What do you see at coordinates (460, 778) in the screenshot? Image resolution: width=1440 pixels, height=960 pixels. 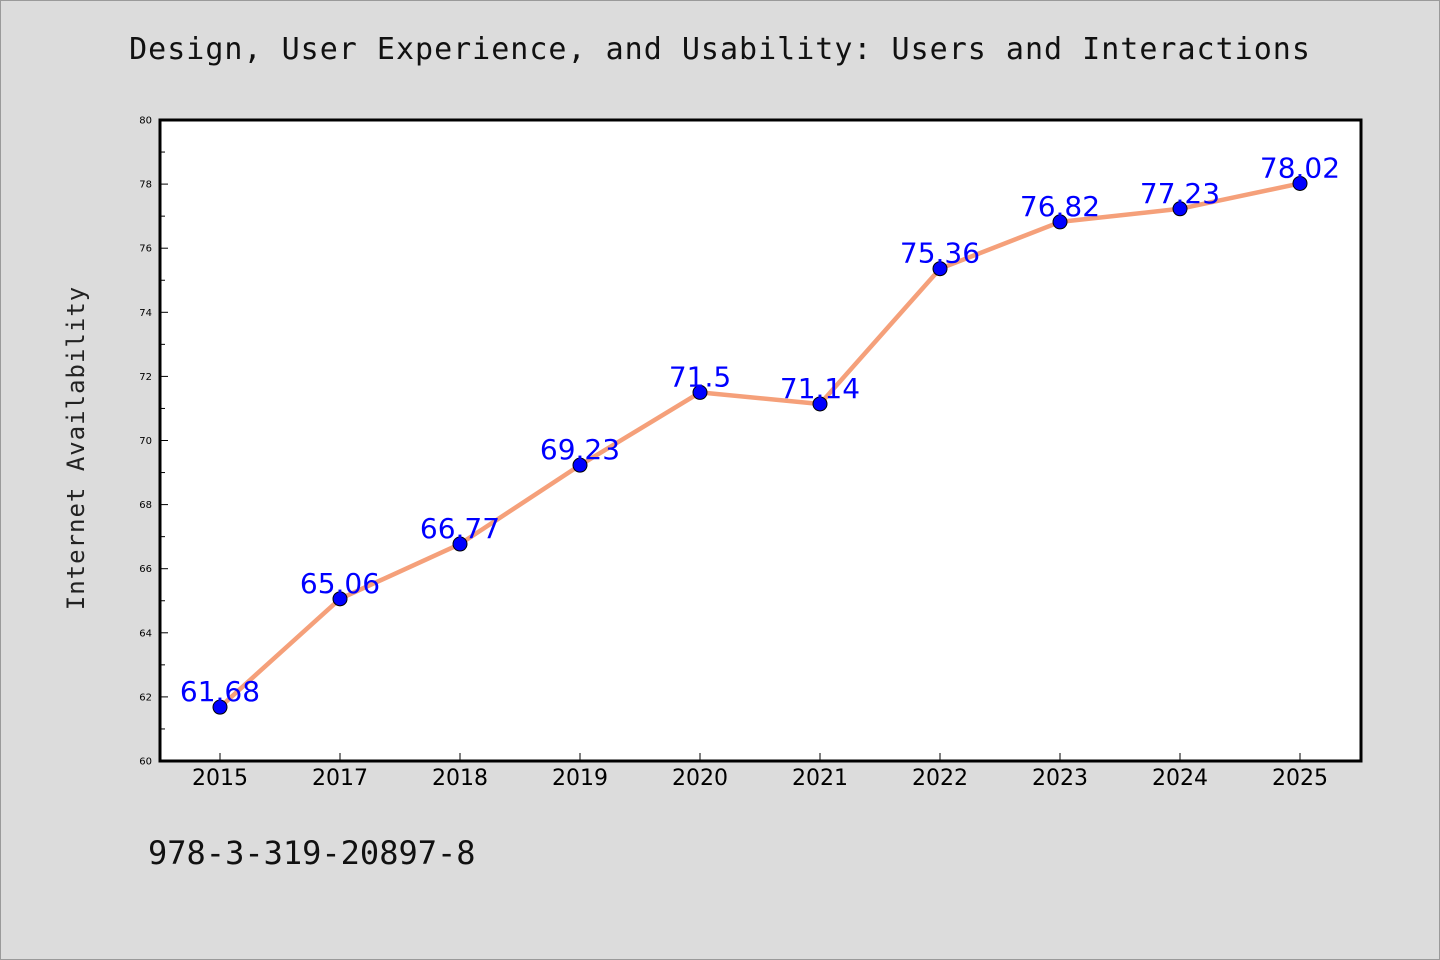 I see `x-tick-label: 2018` at bounding box center [460, 778].